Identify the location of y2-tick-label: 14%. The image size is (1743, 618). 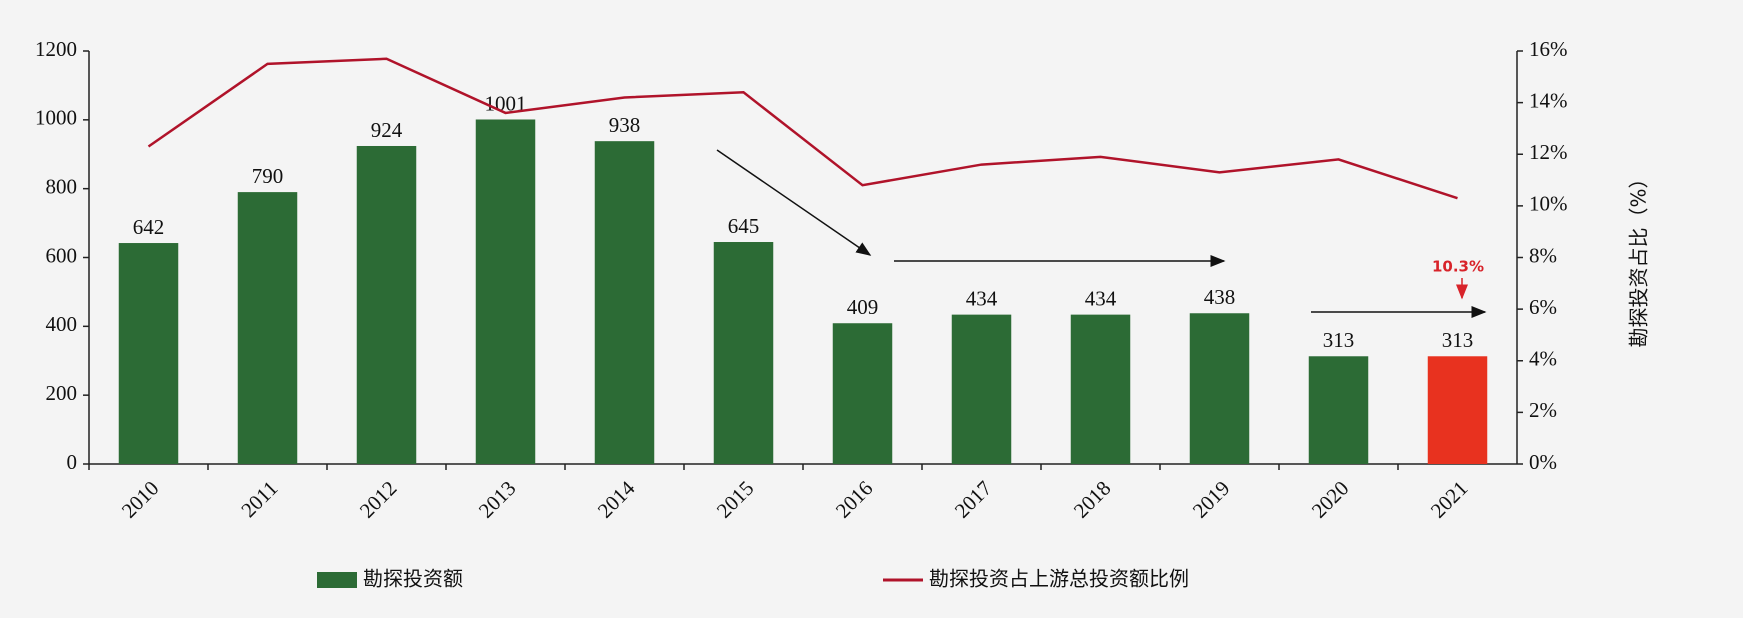
(1548, 100).